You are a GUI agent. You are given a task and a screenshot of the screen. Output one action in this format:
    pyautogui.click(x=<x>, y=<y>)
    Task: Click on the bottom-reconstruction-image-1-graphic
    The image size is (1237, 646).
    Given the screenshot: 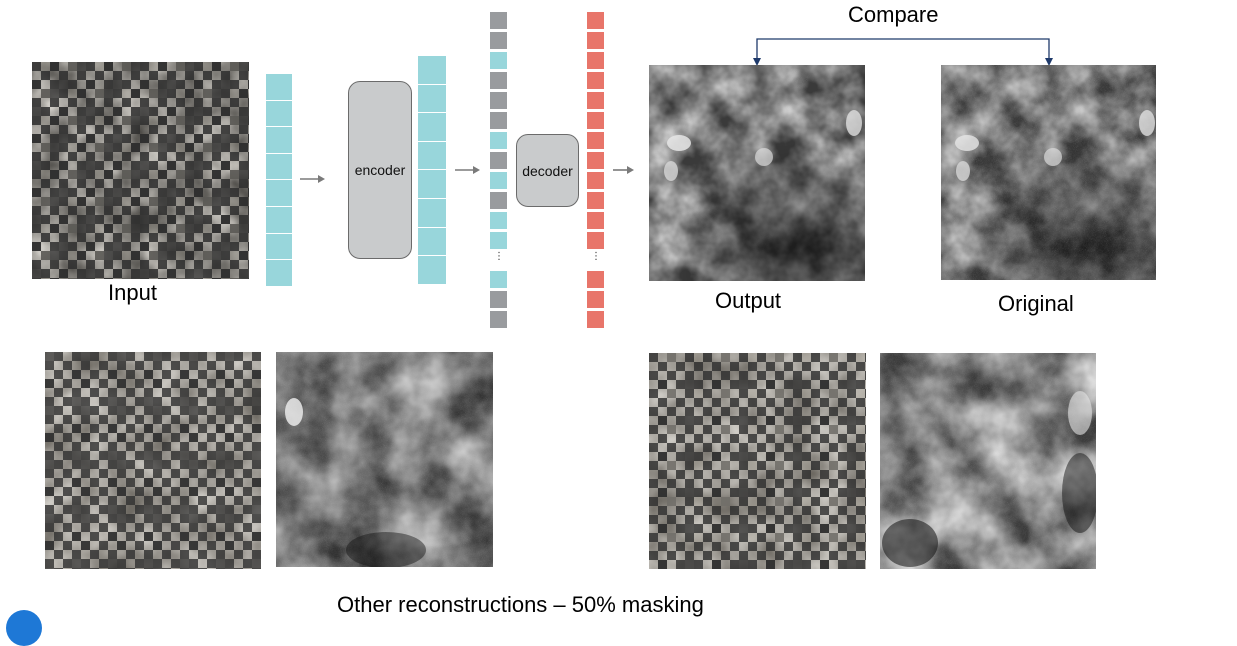 What is the action you would take?
    pyautogui.click(x=384, y=459)
    